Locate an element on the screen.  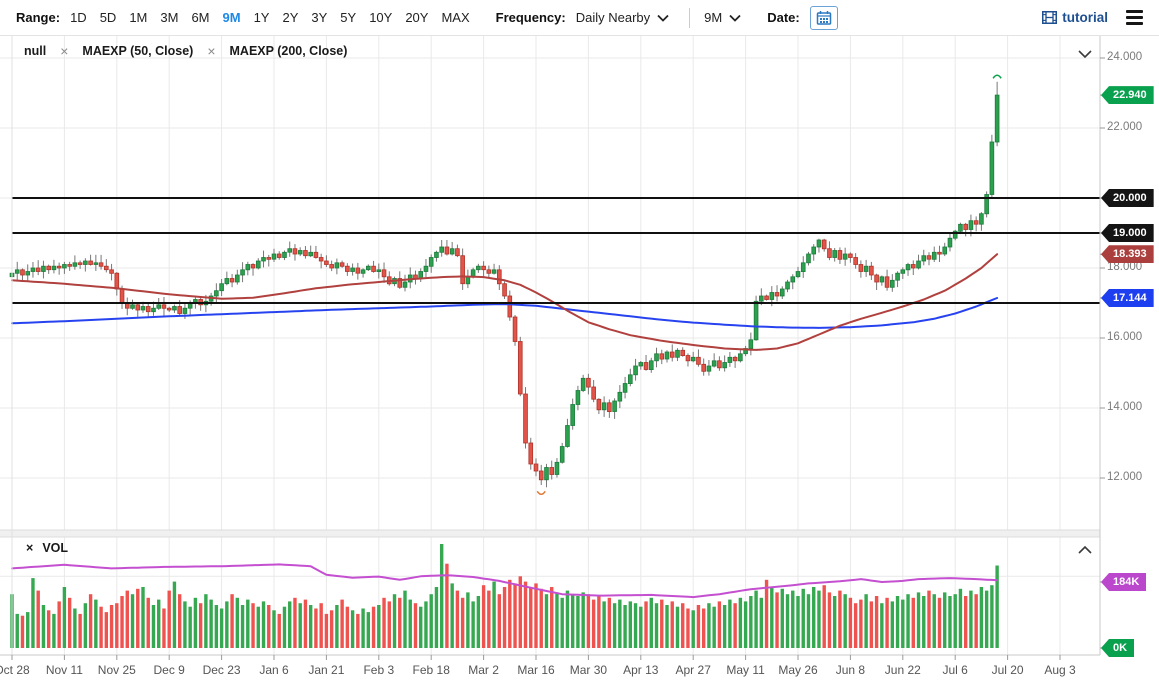
range-option-10y: 10Y is located at coordinates (381, 17).